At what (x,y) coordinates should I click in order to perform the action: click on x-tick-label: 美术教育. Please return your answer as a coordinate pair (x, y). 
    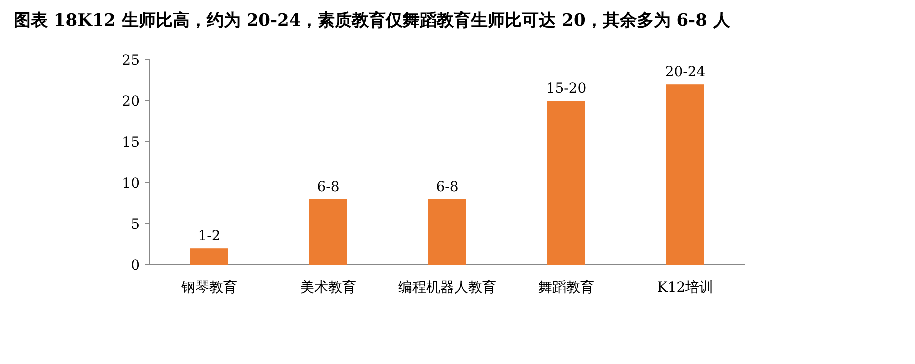
    Looking at the image, I should click on (328, 287).